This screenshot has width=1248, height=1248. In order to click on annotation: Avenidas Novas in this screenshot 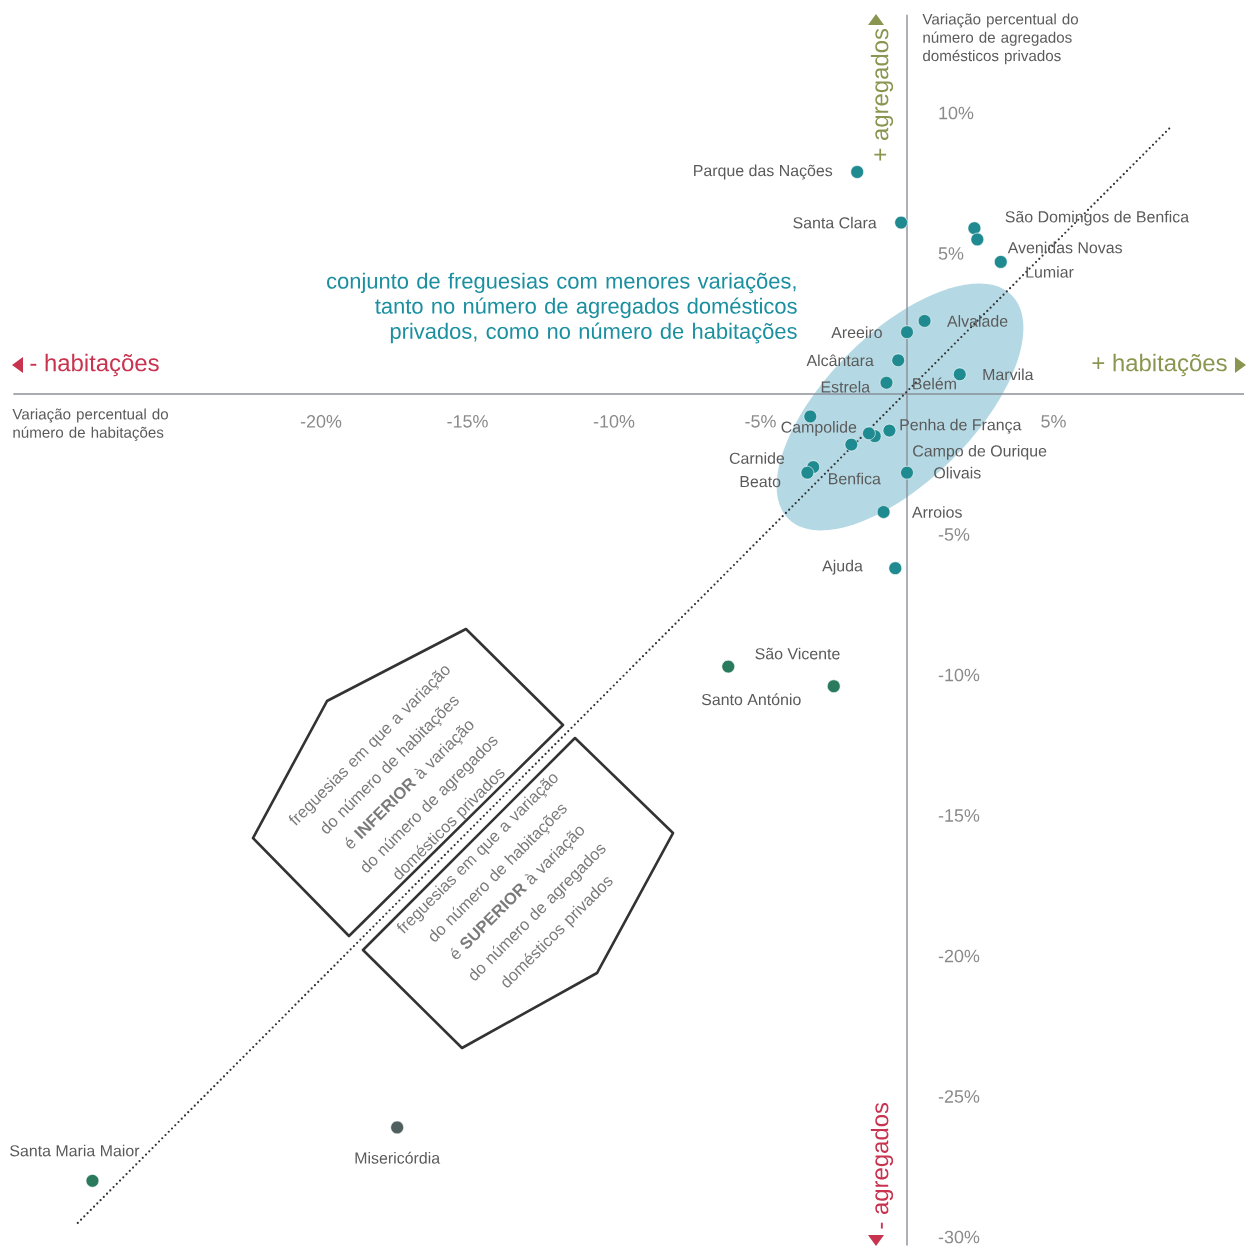, I will do `click(1065, 247)`.